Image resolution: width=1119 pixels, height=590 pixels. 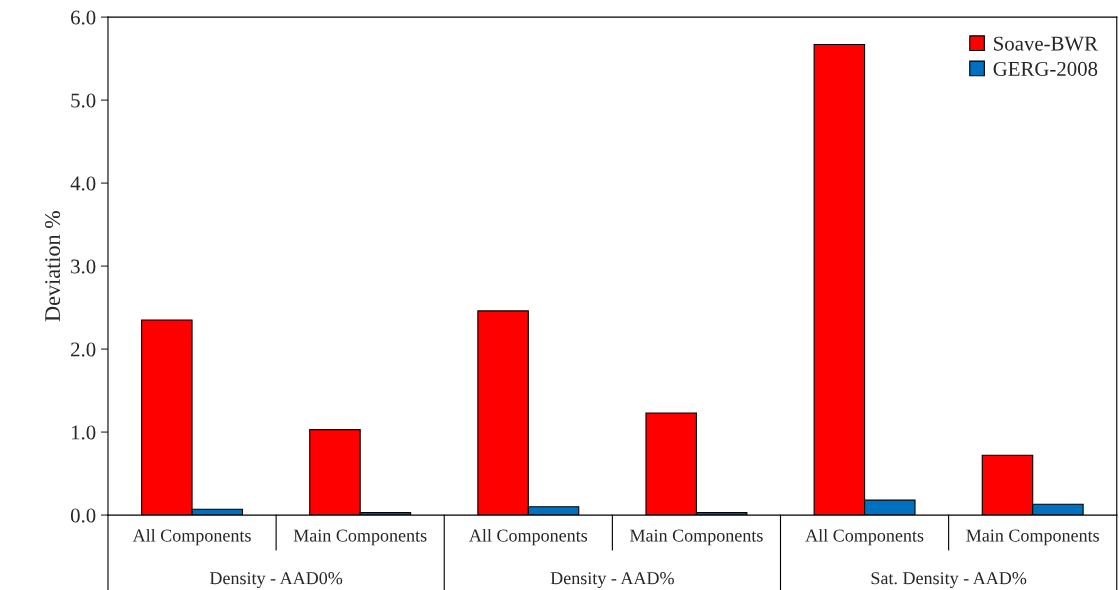 What do you see at coordinates (83, 17) in the screenshot?
I see `y-tick-label: 6.0` at bounding box center [83, 17].